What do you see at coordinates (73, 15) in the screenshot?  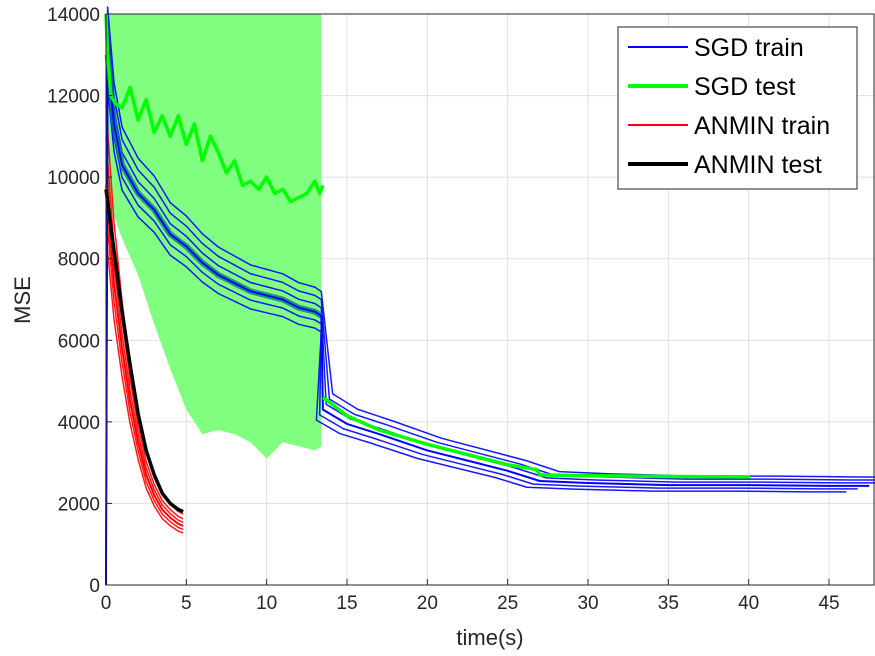 I see `y-tick-label: 14000` at bounding box center [73, 15].